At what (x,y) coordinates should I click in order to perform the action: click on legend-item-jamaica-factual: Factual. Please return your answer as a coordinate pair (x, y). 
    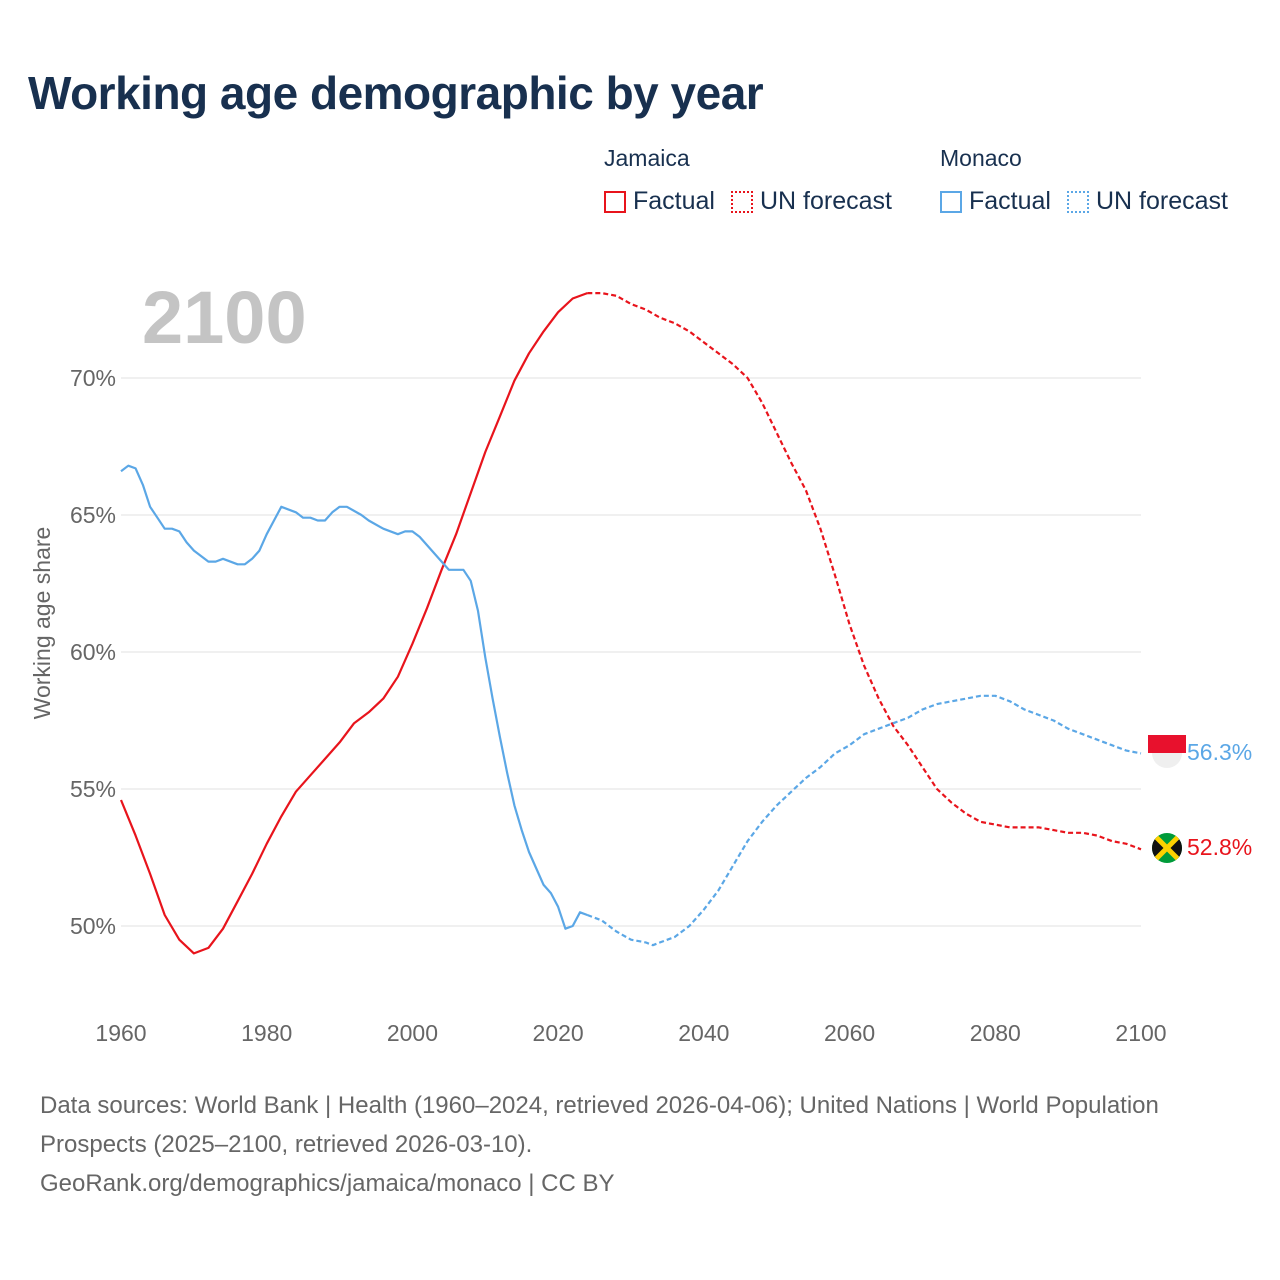
    Looking at the image, I should click on (659, 201).